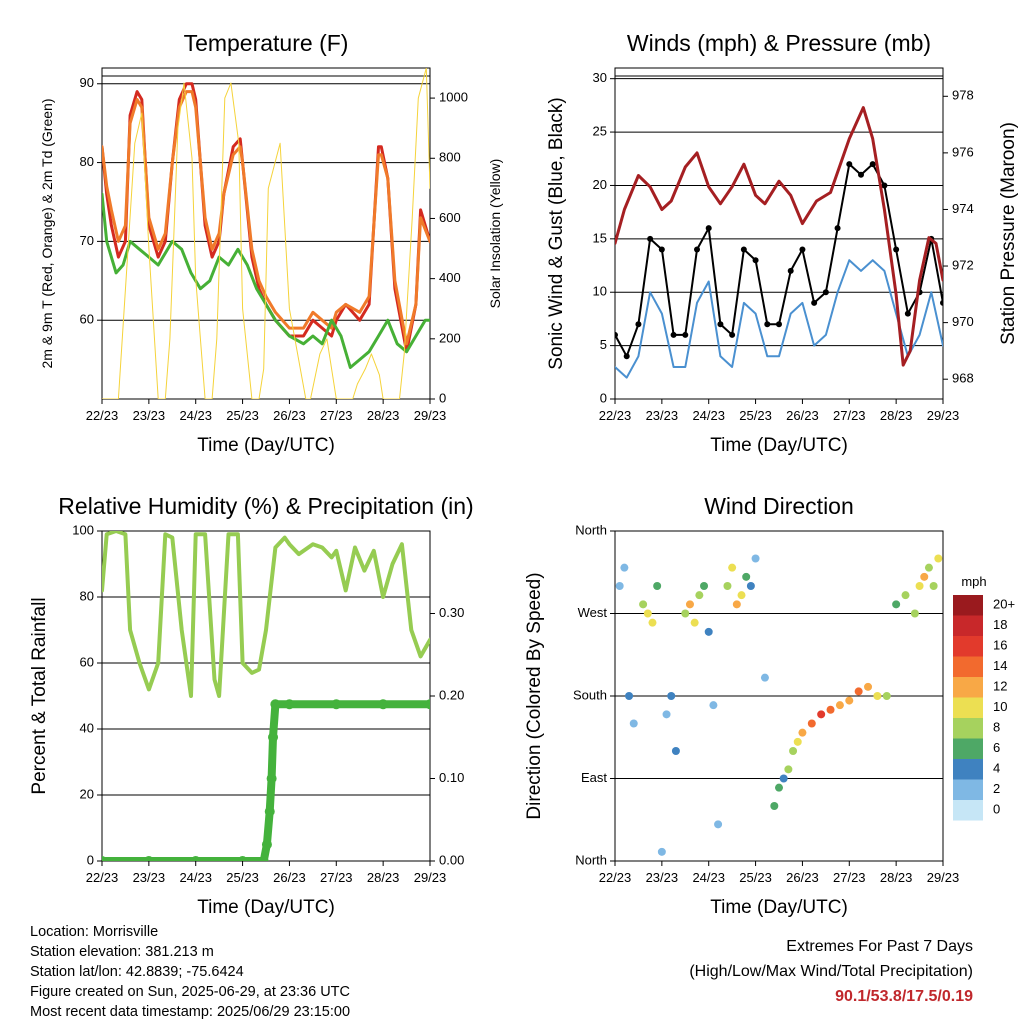 This screenshot has width=1024, height=1024. What do you see at coordinates (1004, 604) in the screenshot?
I see `direction-legend-label: 20+` at bounding box center [1004, 604].